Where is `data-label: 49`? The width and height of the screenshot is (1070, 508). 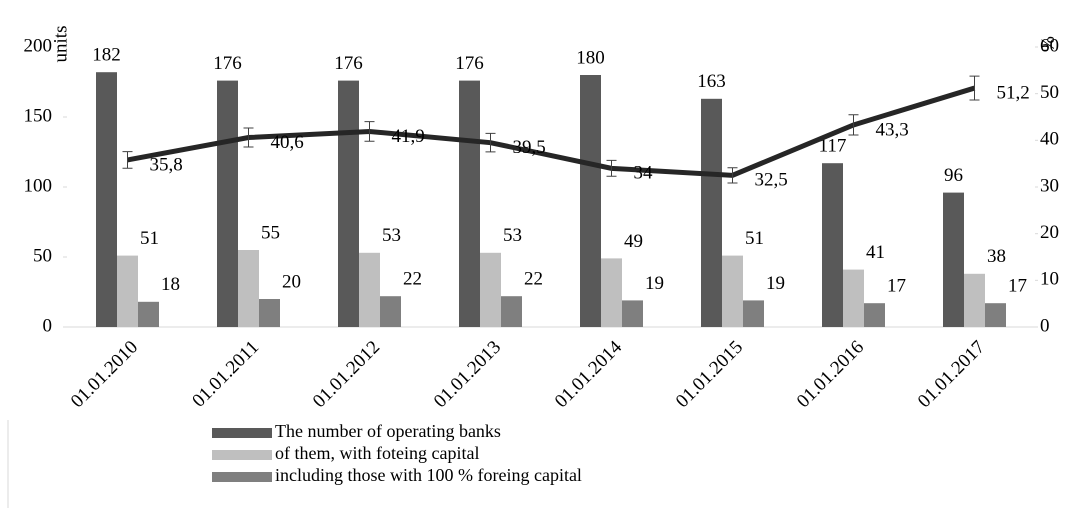 data-label: 49 is located at coordinates (633, 241).